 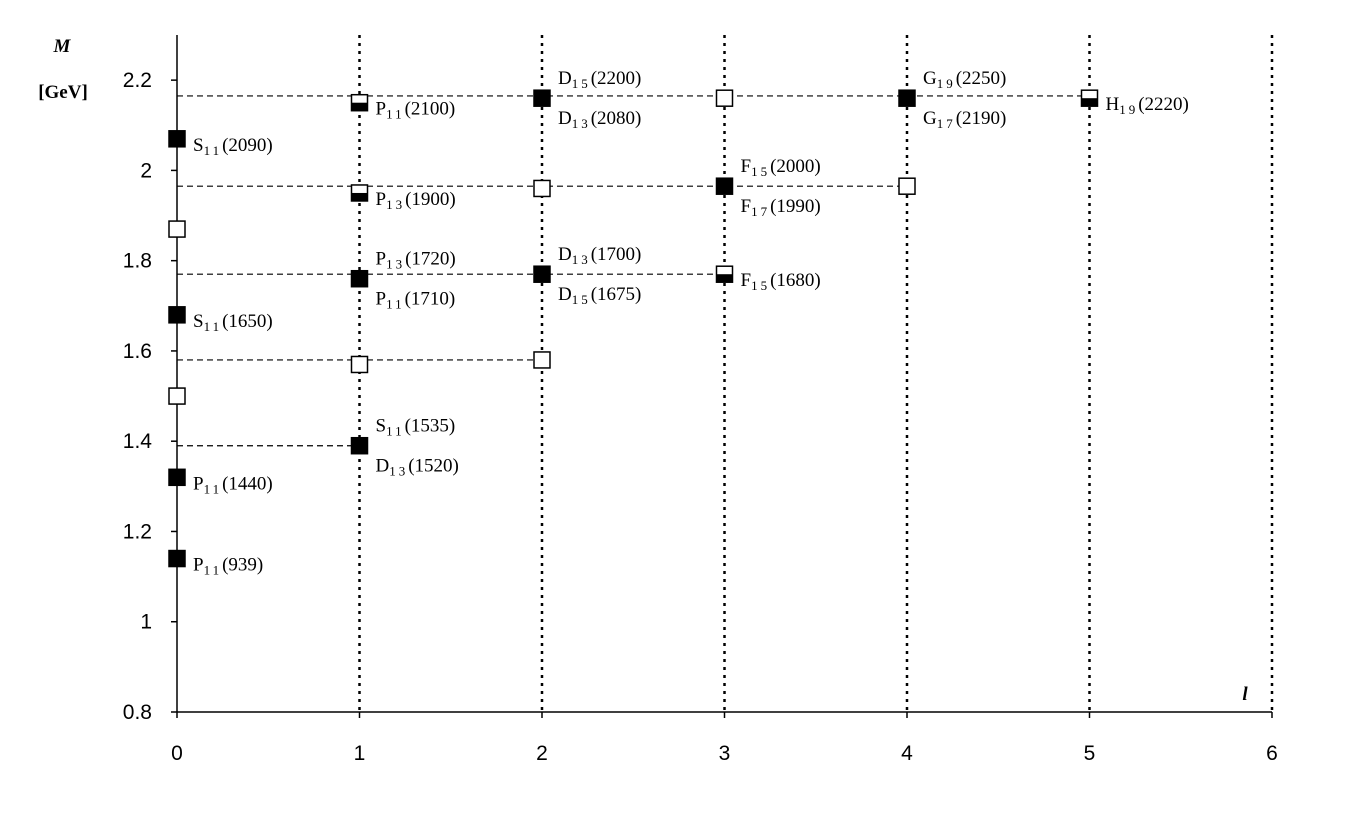 I want to click on label-mass: (1680), so click(x=795, y=280).